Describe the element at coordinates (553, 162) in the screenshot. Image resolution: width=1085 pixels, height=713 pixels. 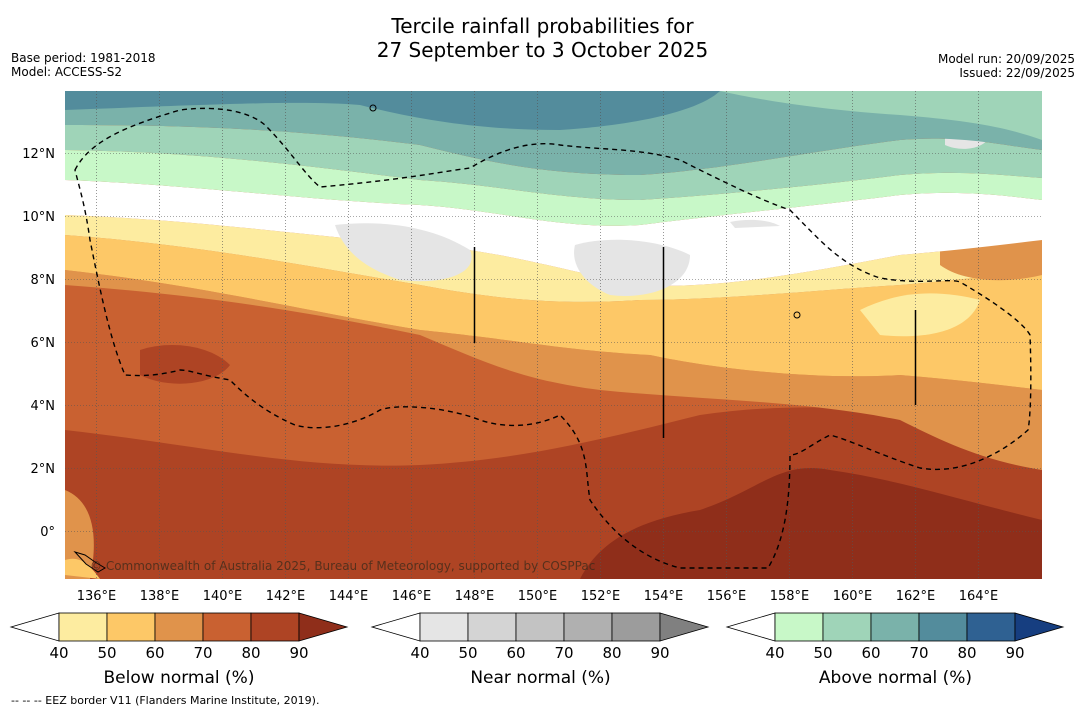
I see `above-60-band` at that location.